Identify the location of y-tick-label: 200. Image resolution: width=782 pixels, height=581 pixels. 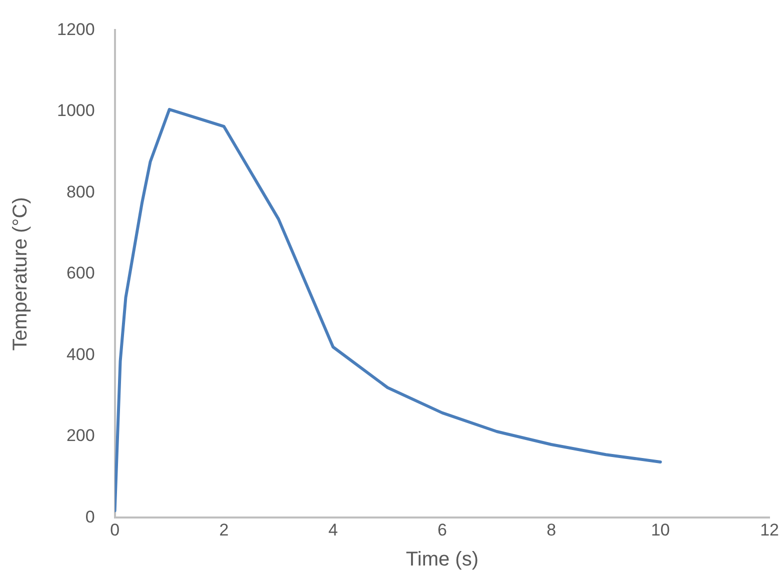
(80, 436).